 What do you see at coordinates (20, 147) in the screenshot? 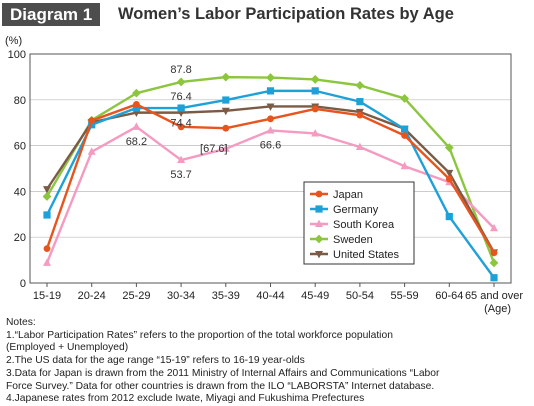
I see `y-tick-label: 60` at bounding box center [20, 147].